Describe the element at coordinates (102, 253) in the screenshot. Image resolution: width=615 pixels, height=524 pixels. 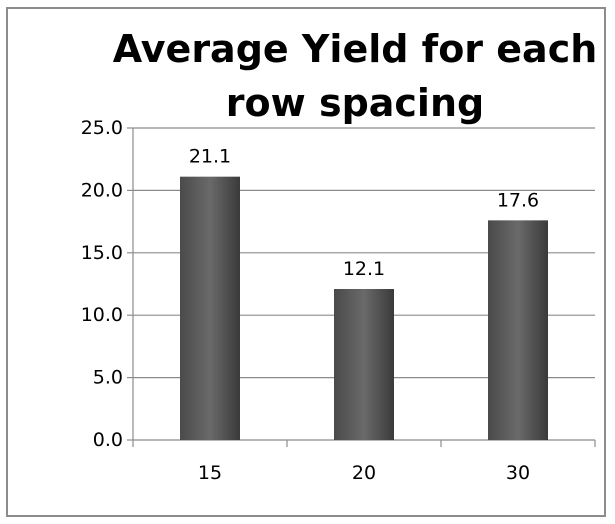
I see `y-tick-label: 15.0` at that location.